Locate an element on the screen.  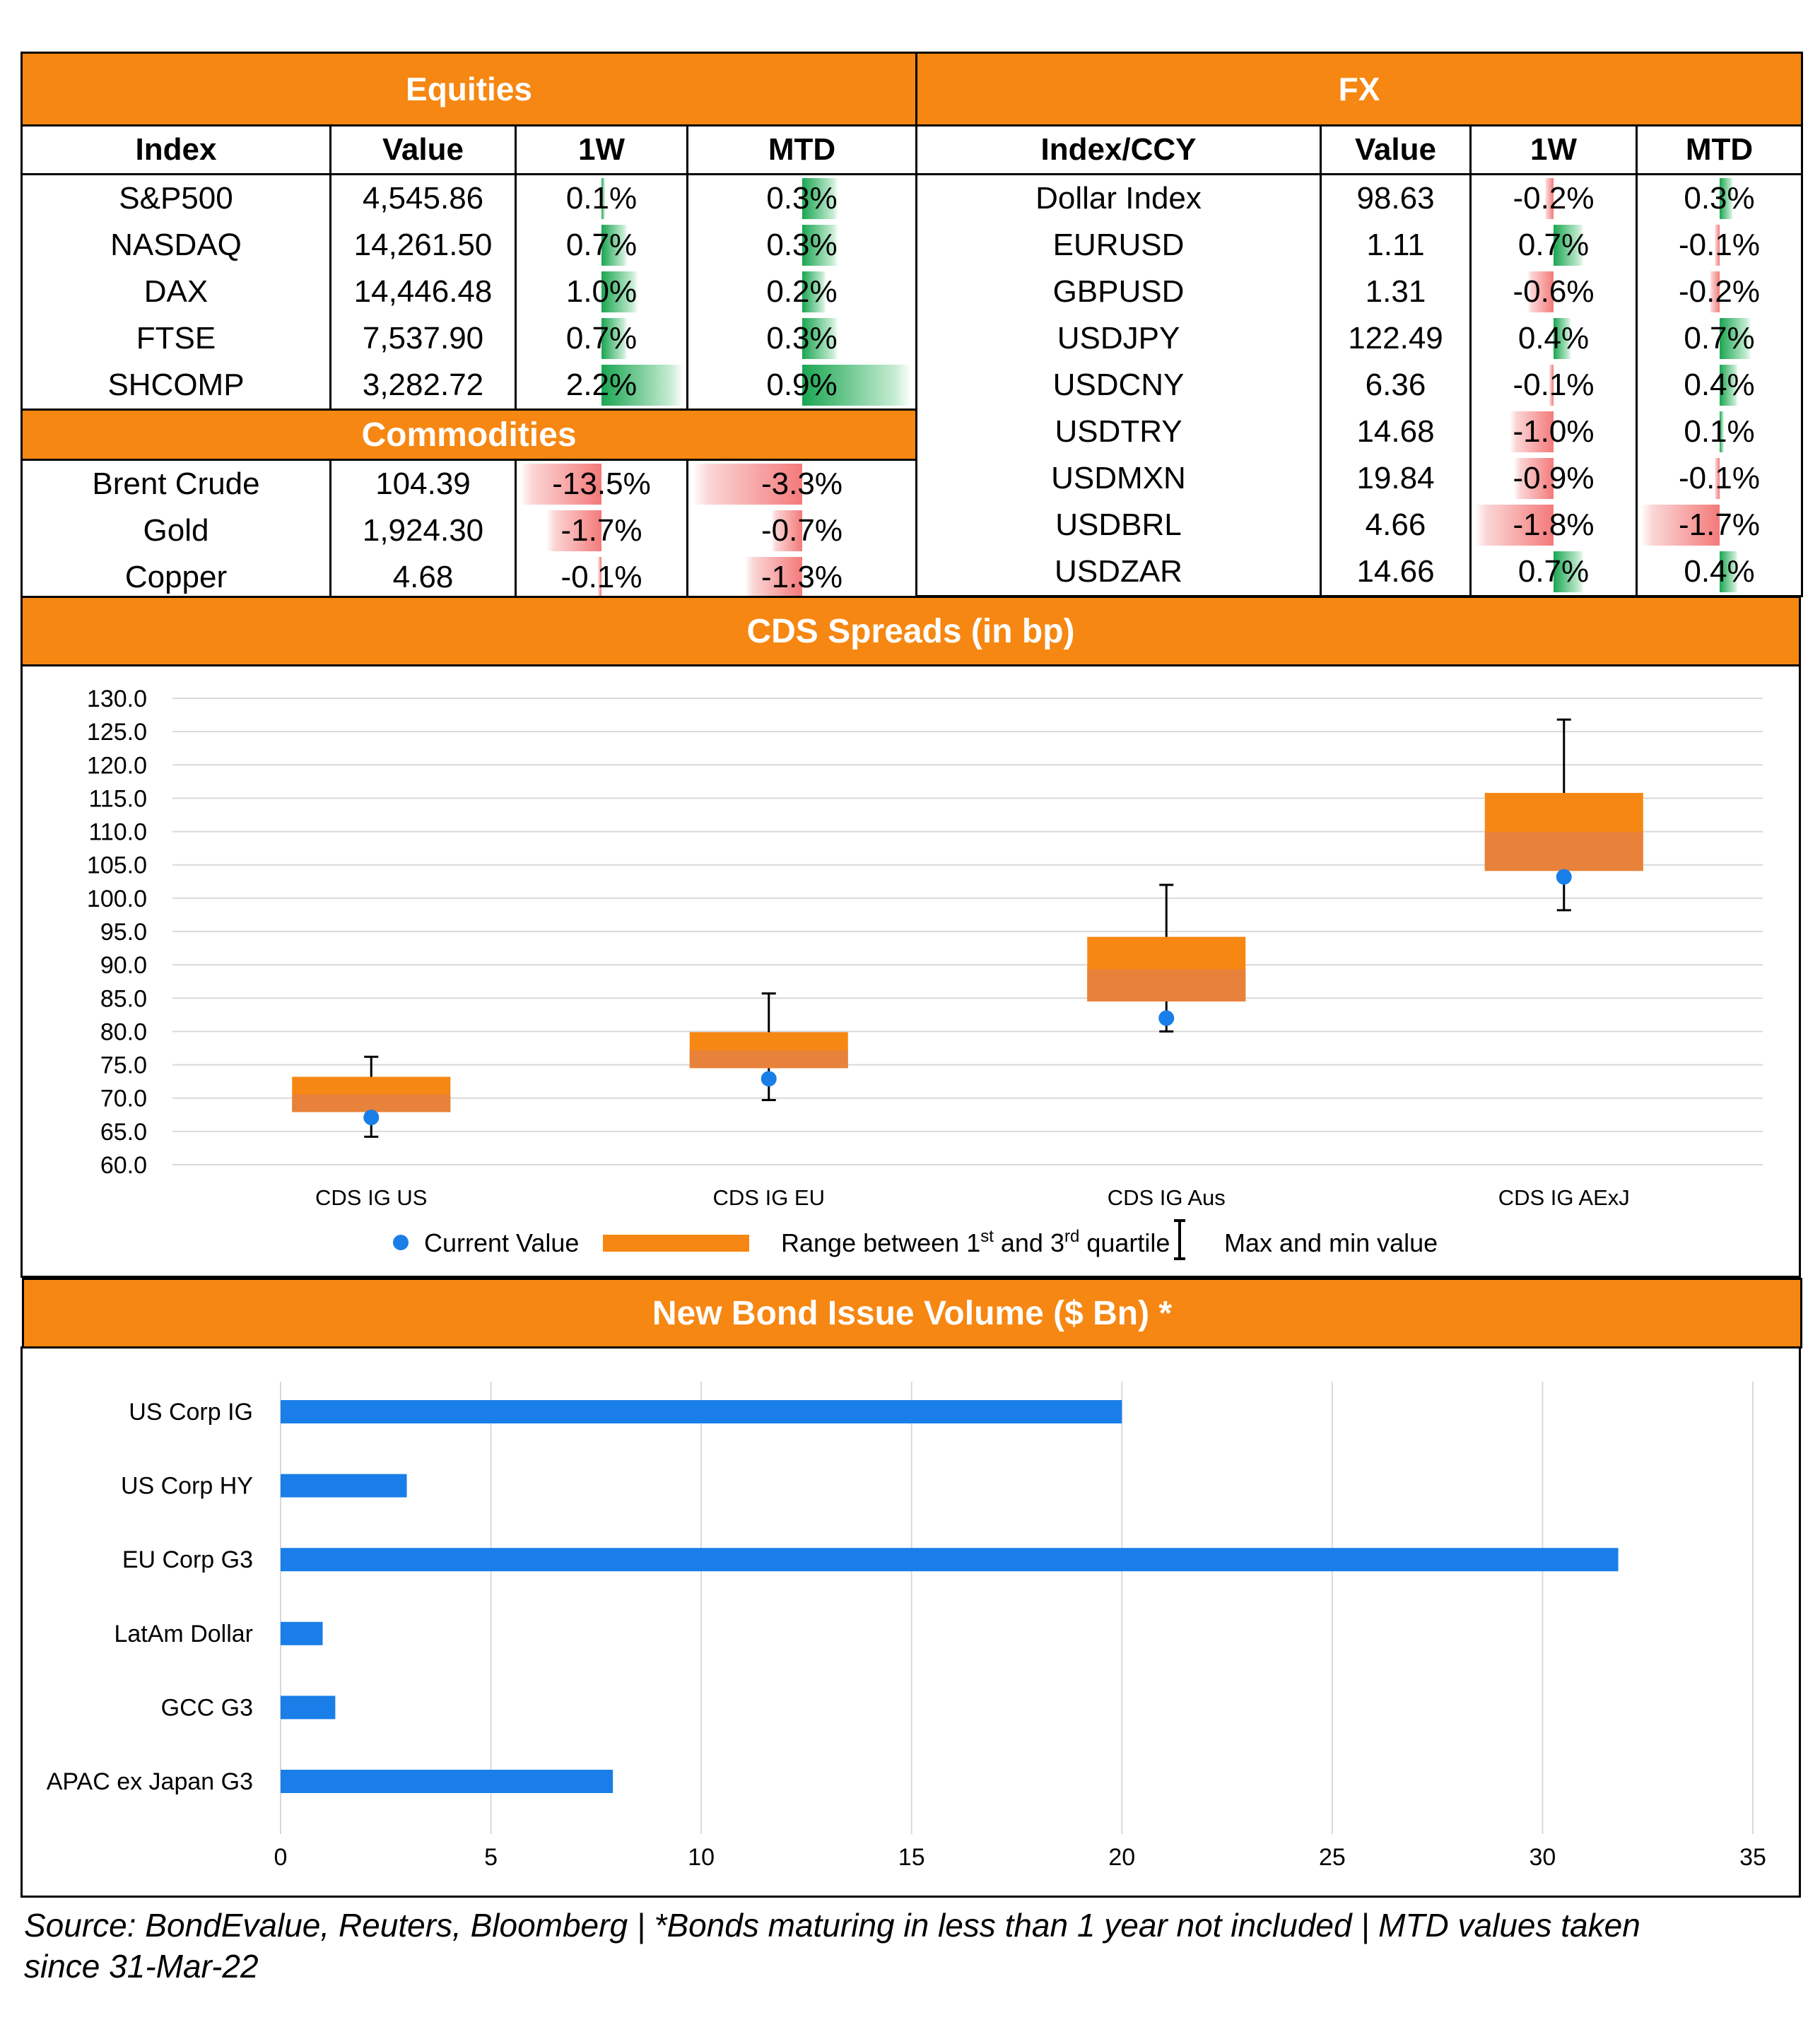
commodity-w1-cell: -0.1% is located at coordinates (601, 578).